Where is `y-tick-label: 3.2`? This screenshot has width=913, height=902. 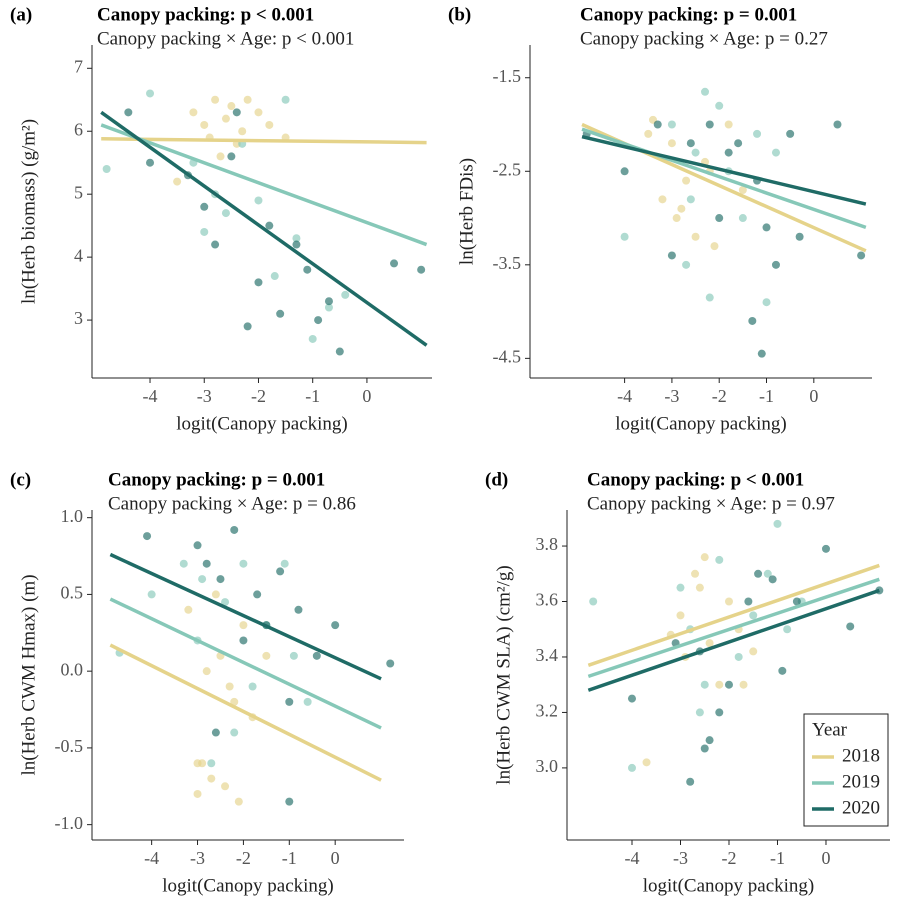 y-tick-label: 3.2 is located at coordinates (547, 711).